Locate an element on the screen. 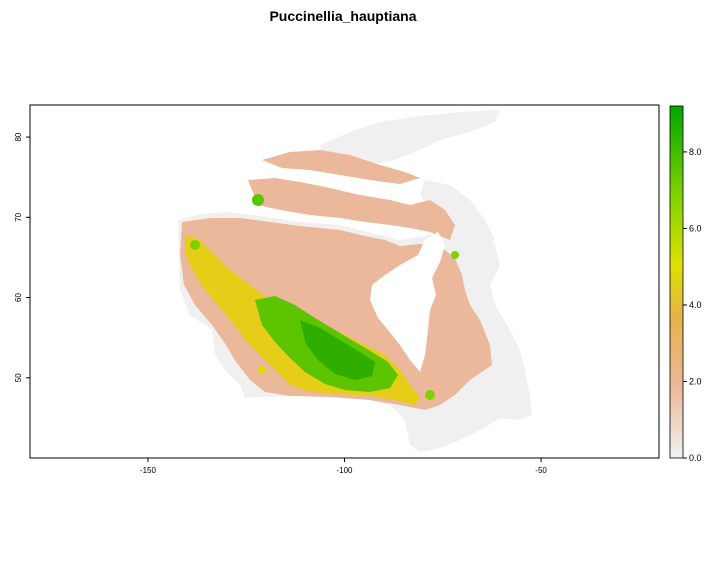 Image resolution: width=718 pixels, height=565 pixels. legend-tick-label: 0.0 is located at coordinates (695, 458).